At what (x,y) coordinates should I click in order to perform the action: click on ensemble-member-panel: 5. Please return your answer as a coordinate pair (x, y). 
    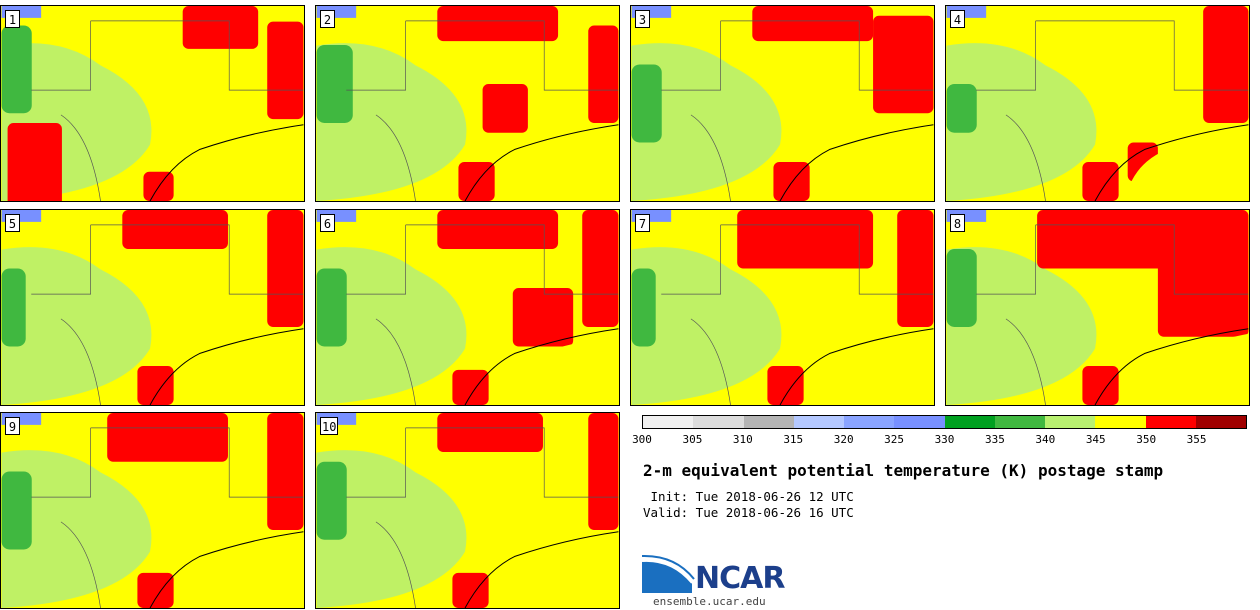
    Looking at the image, I should click on (152, 307).